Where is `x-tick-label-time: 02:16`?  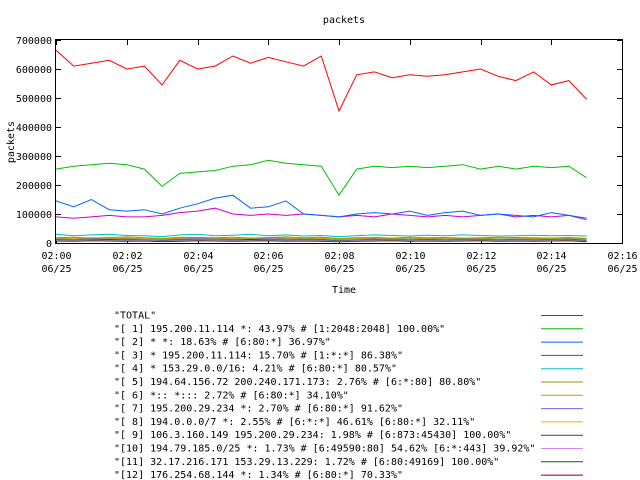
x-tick-label-time: 02:16 is located at coordinates (622, 256).